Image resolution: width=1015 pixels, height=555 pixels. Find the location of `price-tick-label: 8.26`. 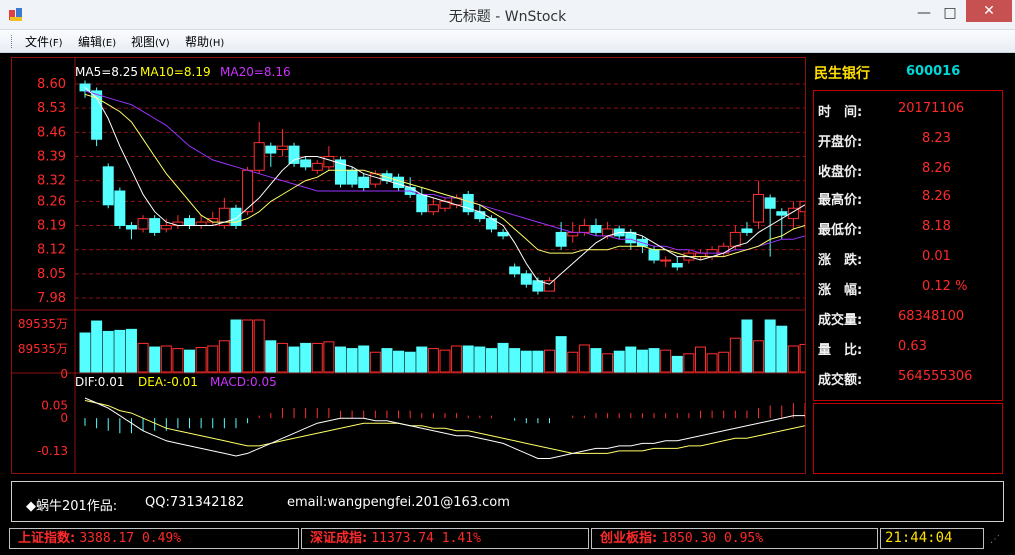

price-tick-label: 8.26 is located at coordinates (51, 201).